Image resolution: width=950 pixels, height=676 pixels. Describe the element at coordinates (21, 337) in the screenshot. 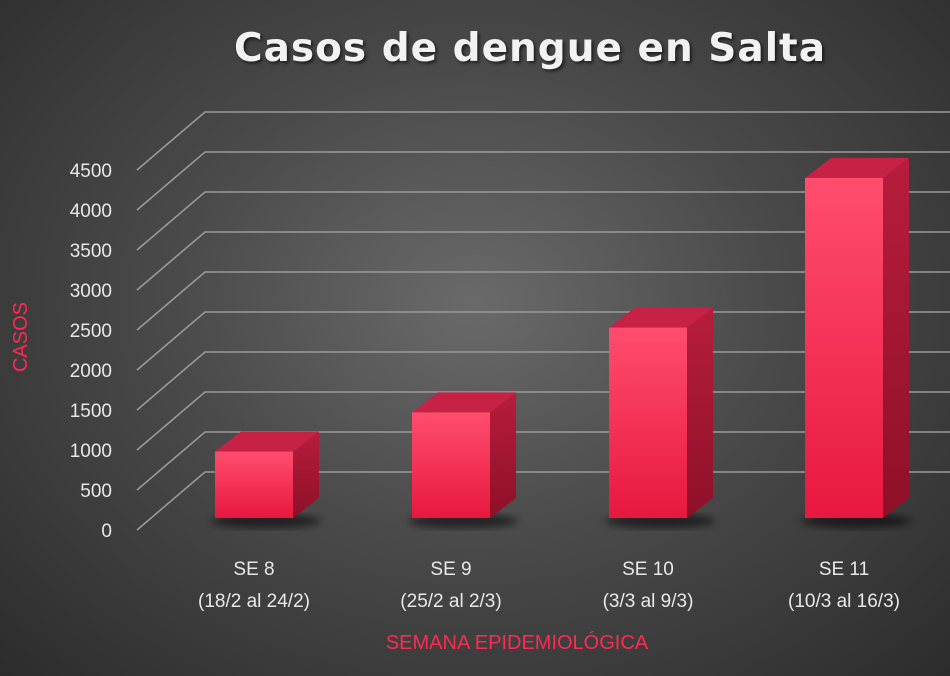

I see `y-axis-title: CASOS` at that location.